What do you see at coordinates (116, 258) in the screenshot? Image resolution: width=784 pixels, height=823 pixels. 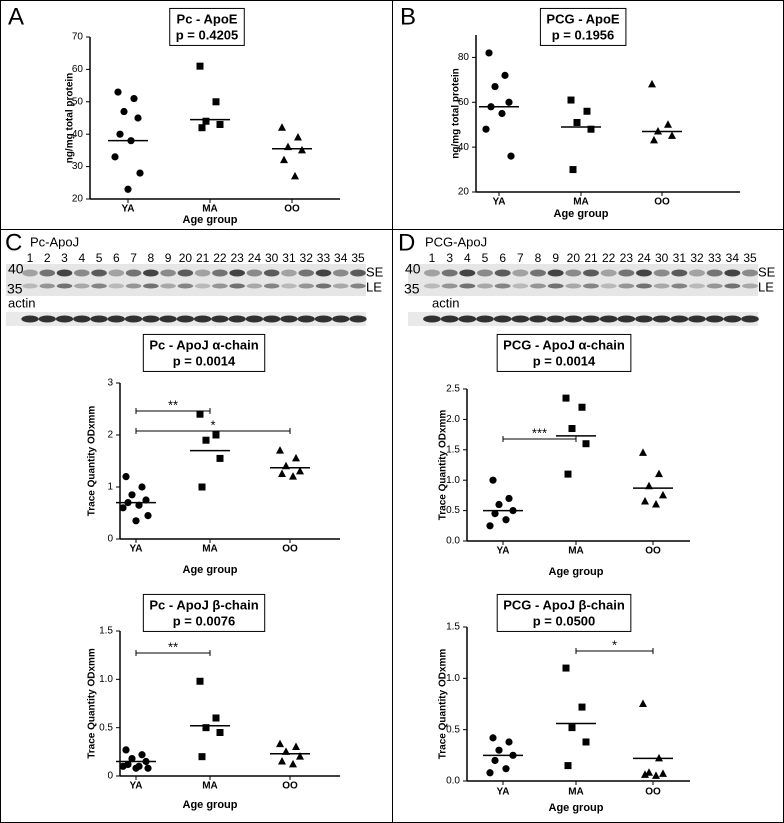 I see `lane-label: 6` at bounding box center [116, 258].